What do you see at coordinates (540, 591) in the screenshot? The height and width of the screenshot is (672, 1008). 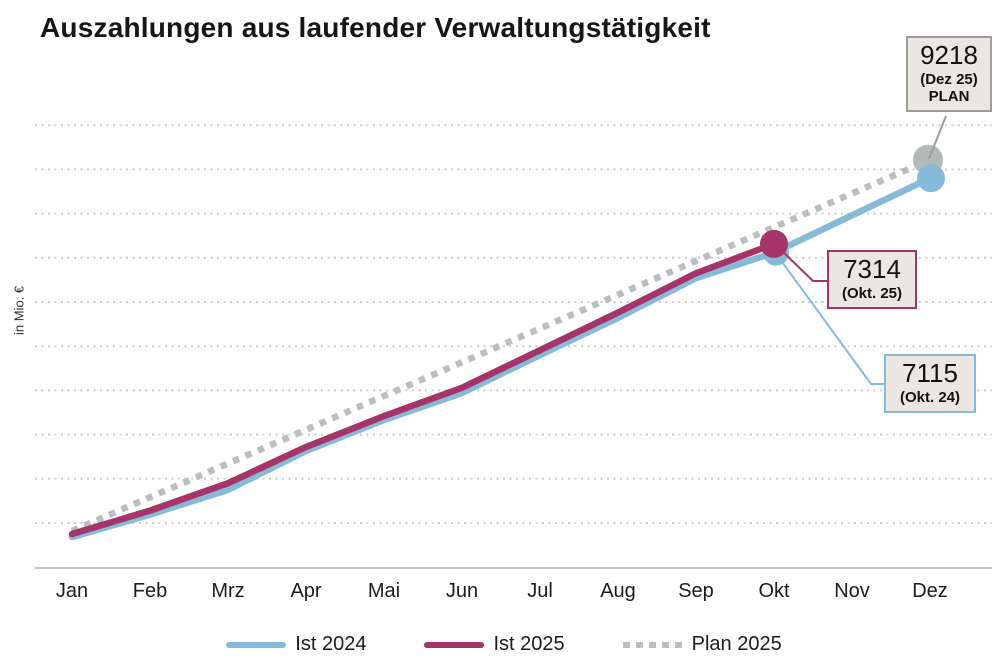 I see `x-tick-jul: Jul` at bounding box center [540, 591].